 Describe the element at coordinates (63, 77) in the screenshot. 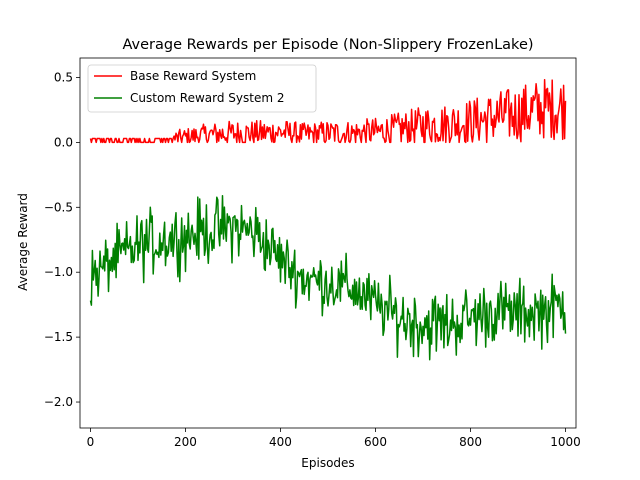

I see `y-tick-label: 0.5` at that location.